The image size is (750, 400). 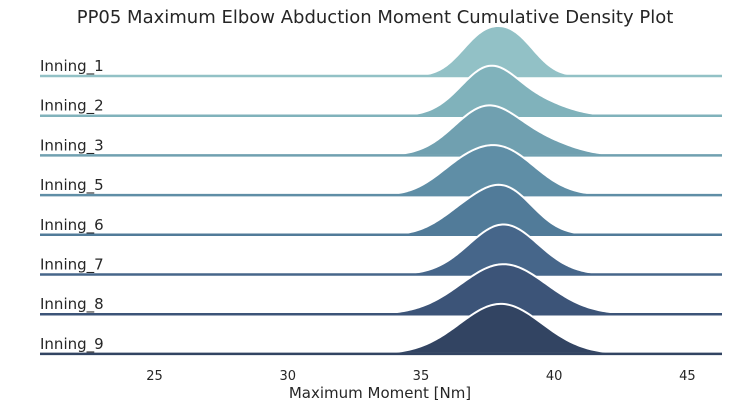 I want to click on x-tick-label: 25, so click(x=154, y=376).